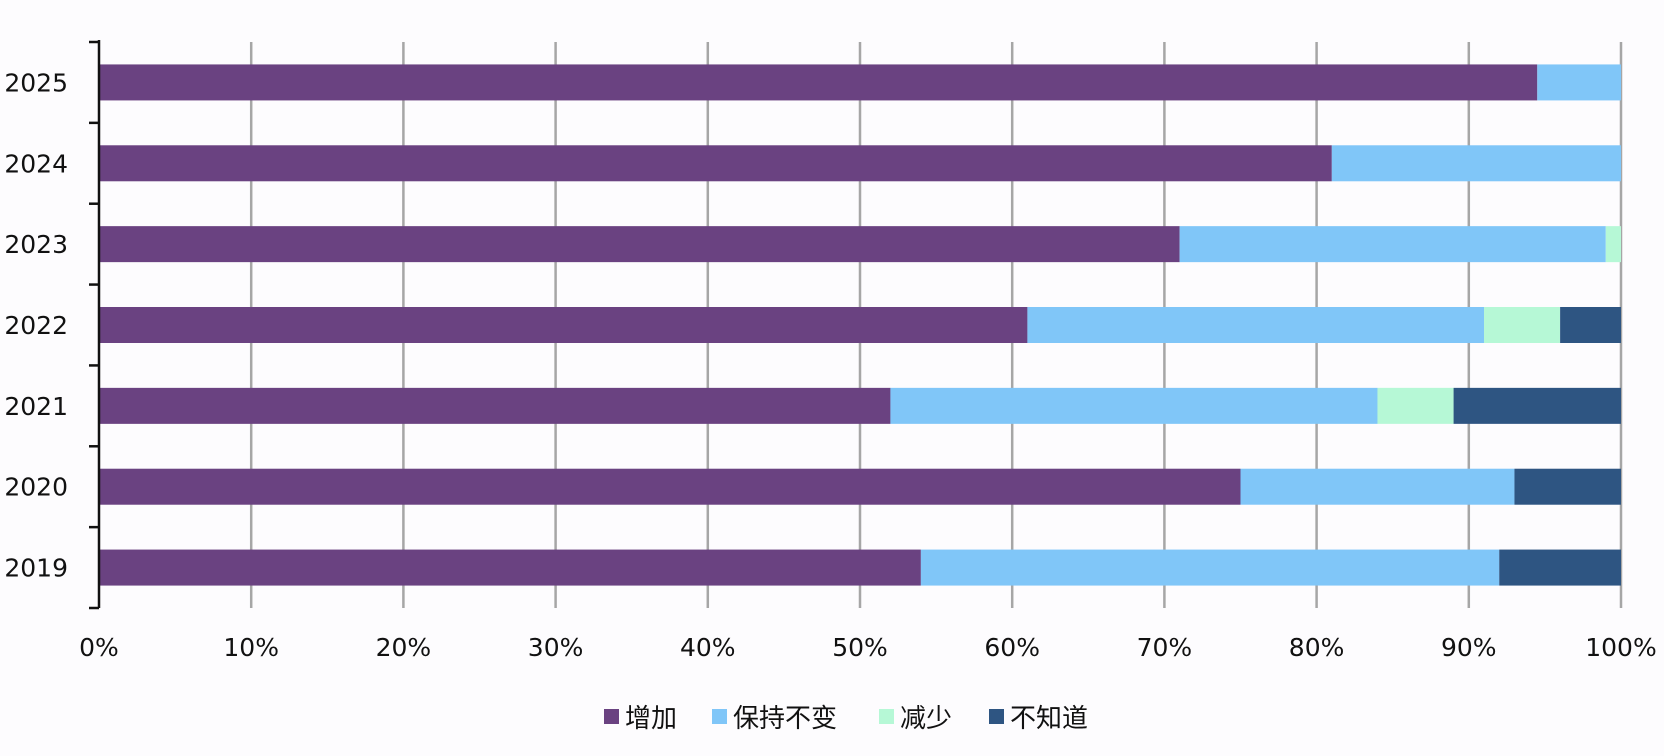 Image resolution: width=1664 pixels, height=756 pixels. I want to click on legend: 增加 保持不变 减少 不知道, so click(846, 719).